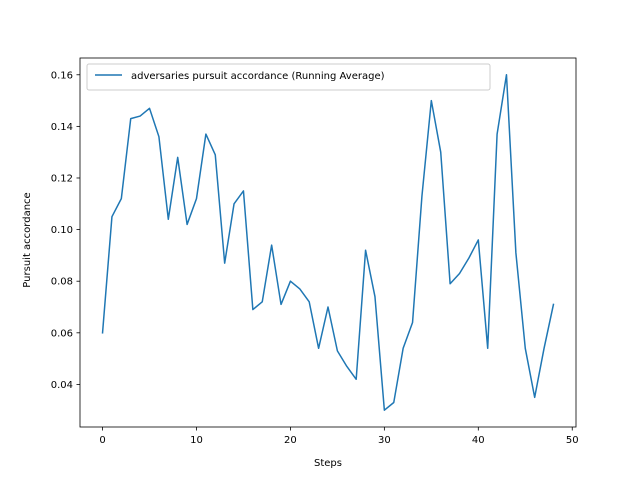 The width and height of the screenshot is (640, 480). I want to click on y-axis: 0.04 0.06 0.08 0.10 0.12 0.14 0.16, so click(65, 230).